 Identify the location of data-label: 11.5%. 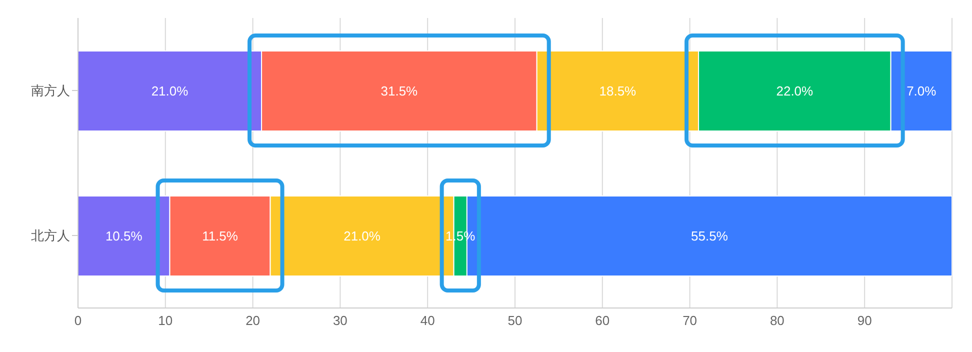
(220, 236).